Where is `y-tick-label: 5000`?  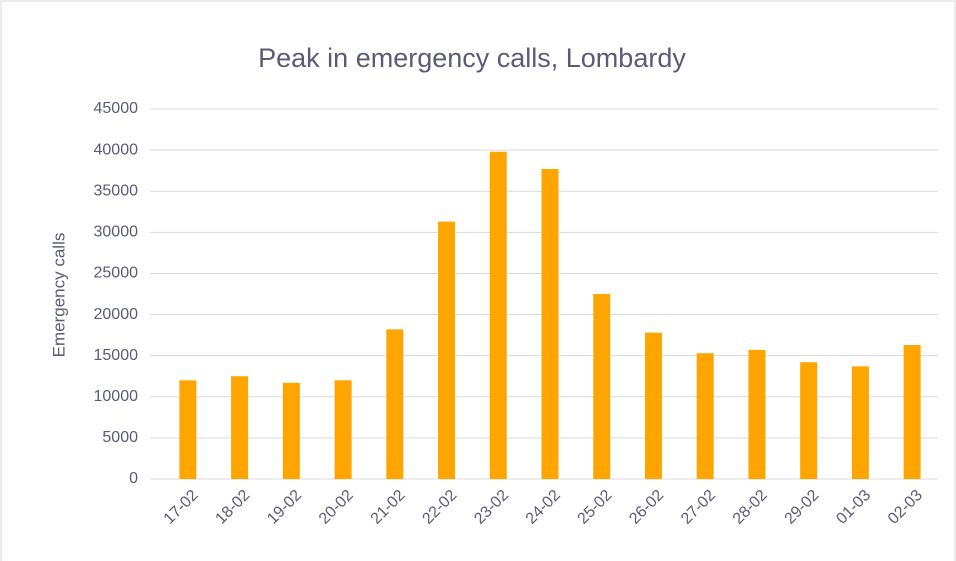
y-tick-label: 5000 is located at coordinates (120, 437).